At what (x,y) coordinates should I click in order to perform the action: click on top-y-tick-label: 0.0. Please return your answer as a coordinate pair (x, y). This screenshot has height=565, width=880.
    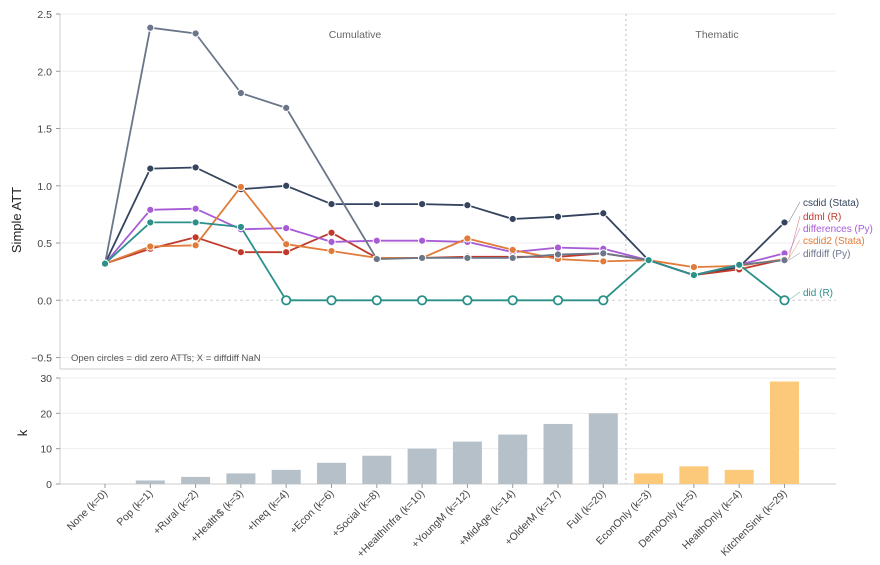
    Looking at the image, I should click on (44, 301).